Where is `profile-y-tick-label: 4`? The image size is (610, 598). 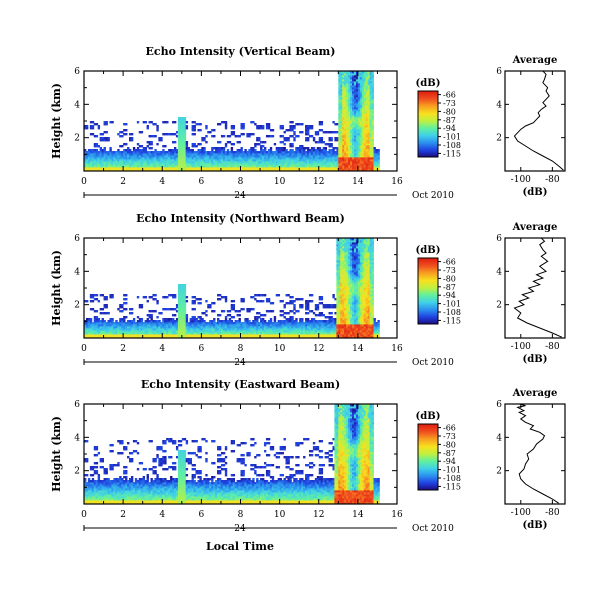 profile-y-tick-label: 4 is located at coordinates (499, 105).